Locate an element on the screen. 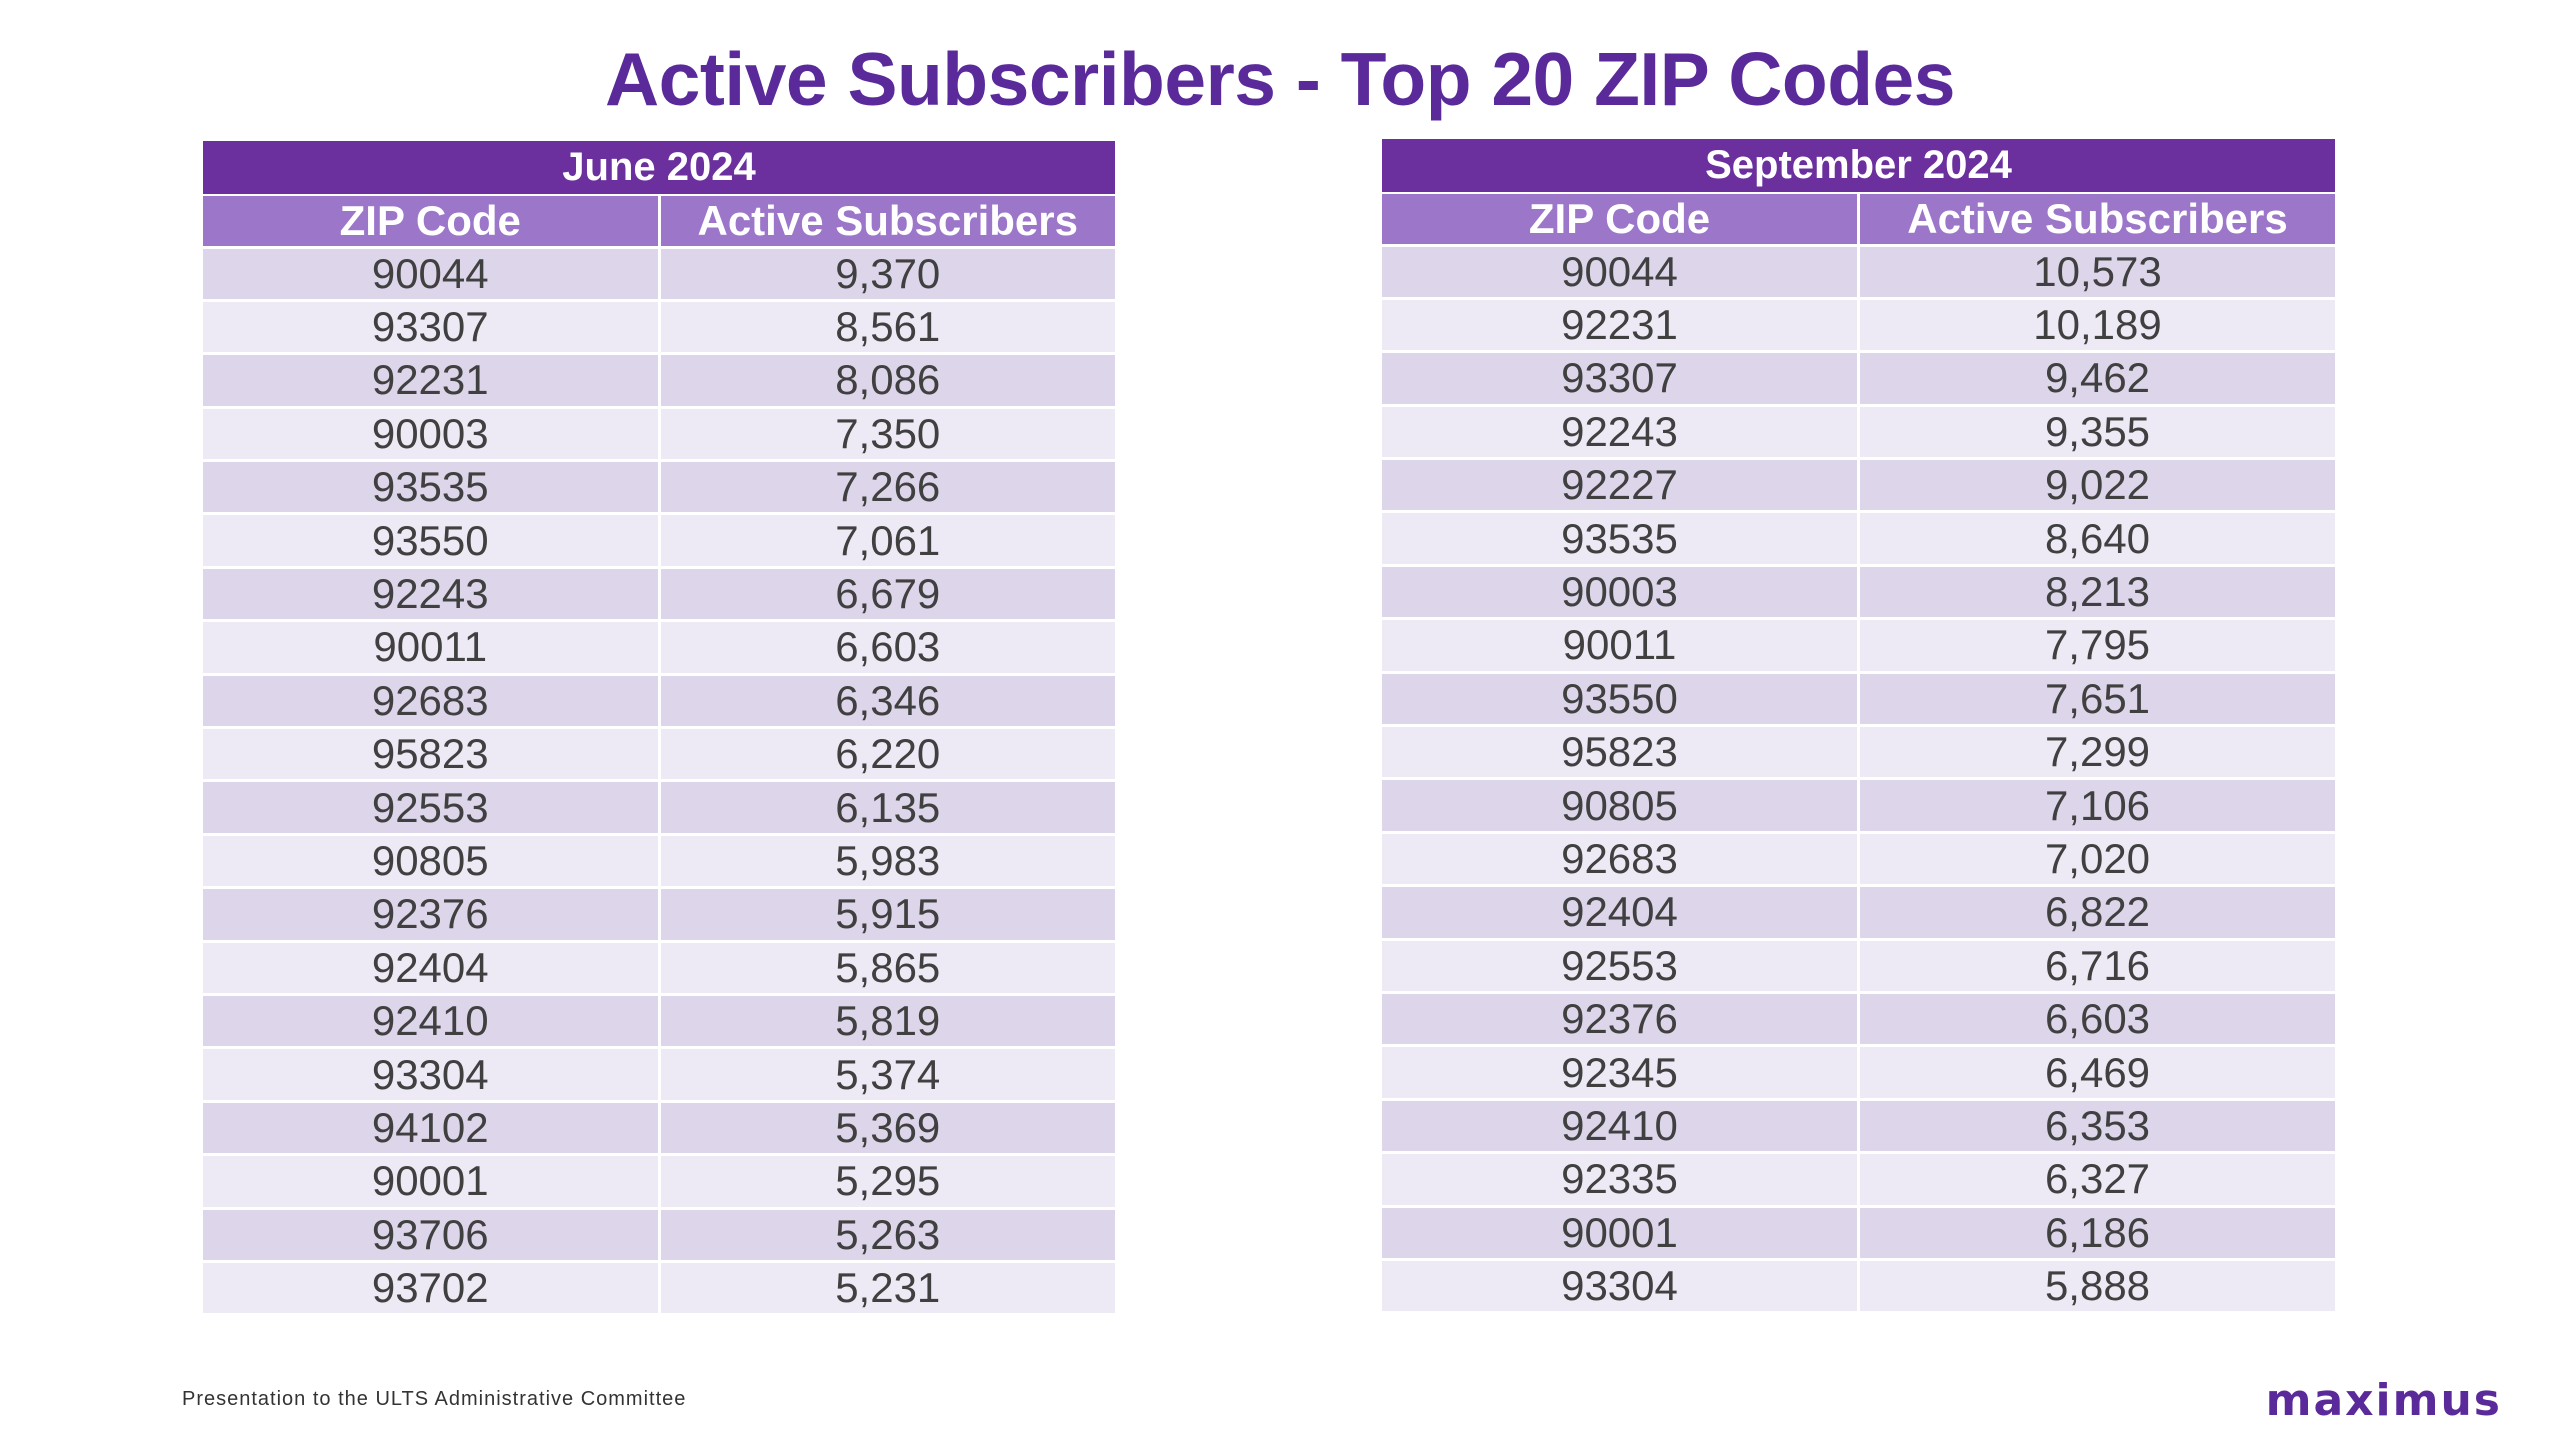 The image size is (2560, 1440). table-row: 93307 9,462 is located at coordinates (1858, 379).